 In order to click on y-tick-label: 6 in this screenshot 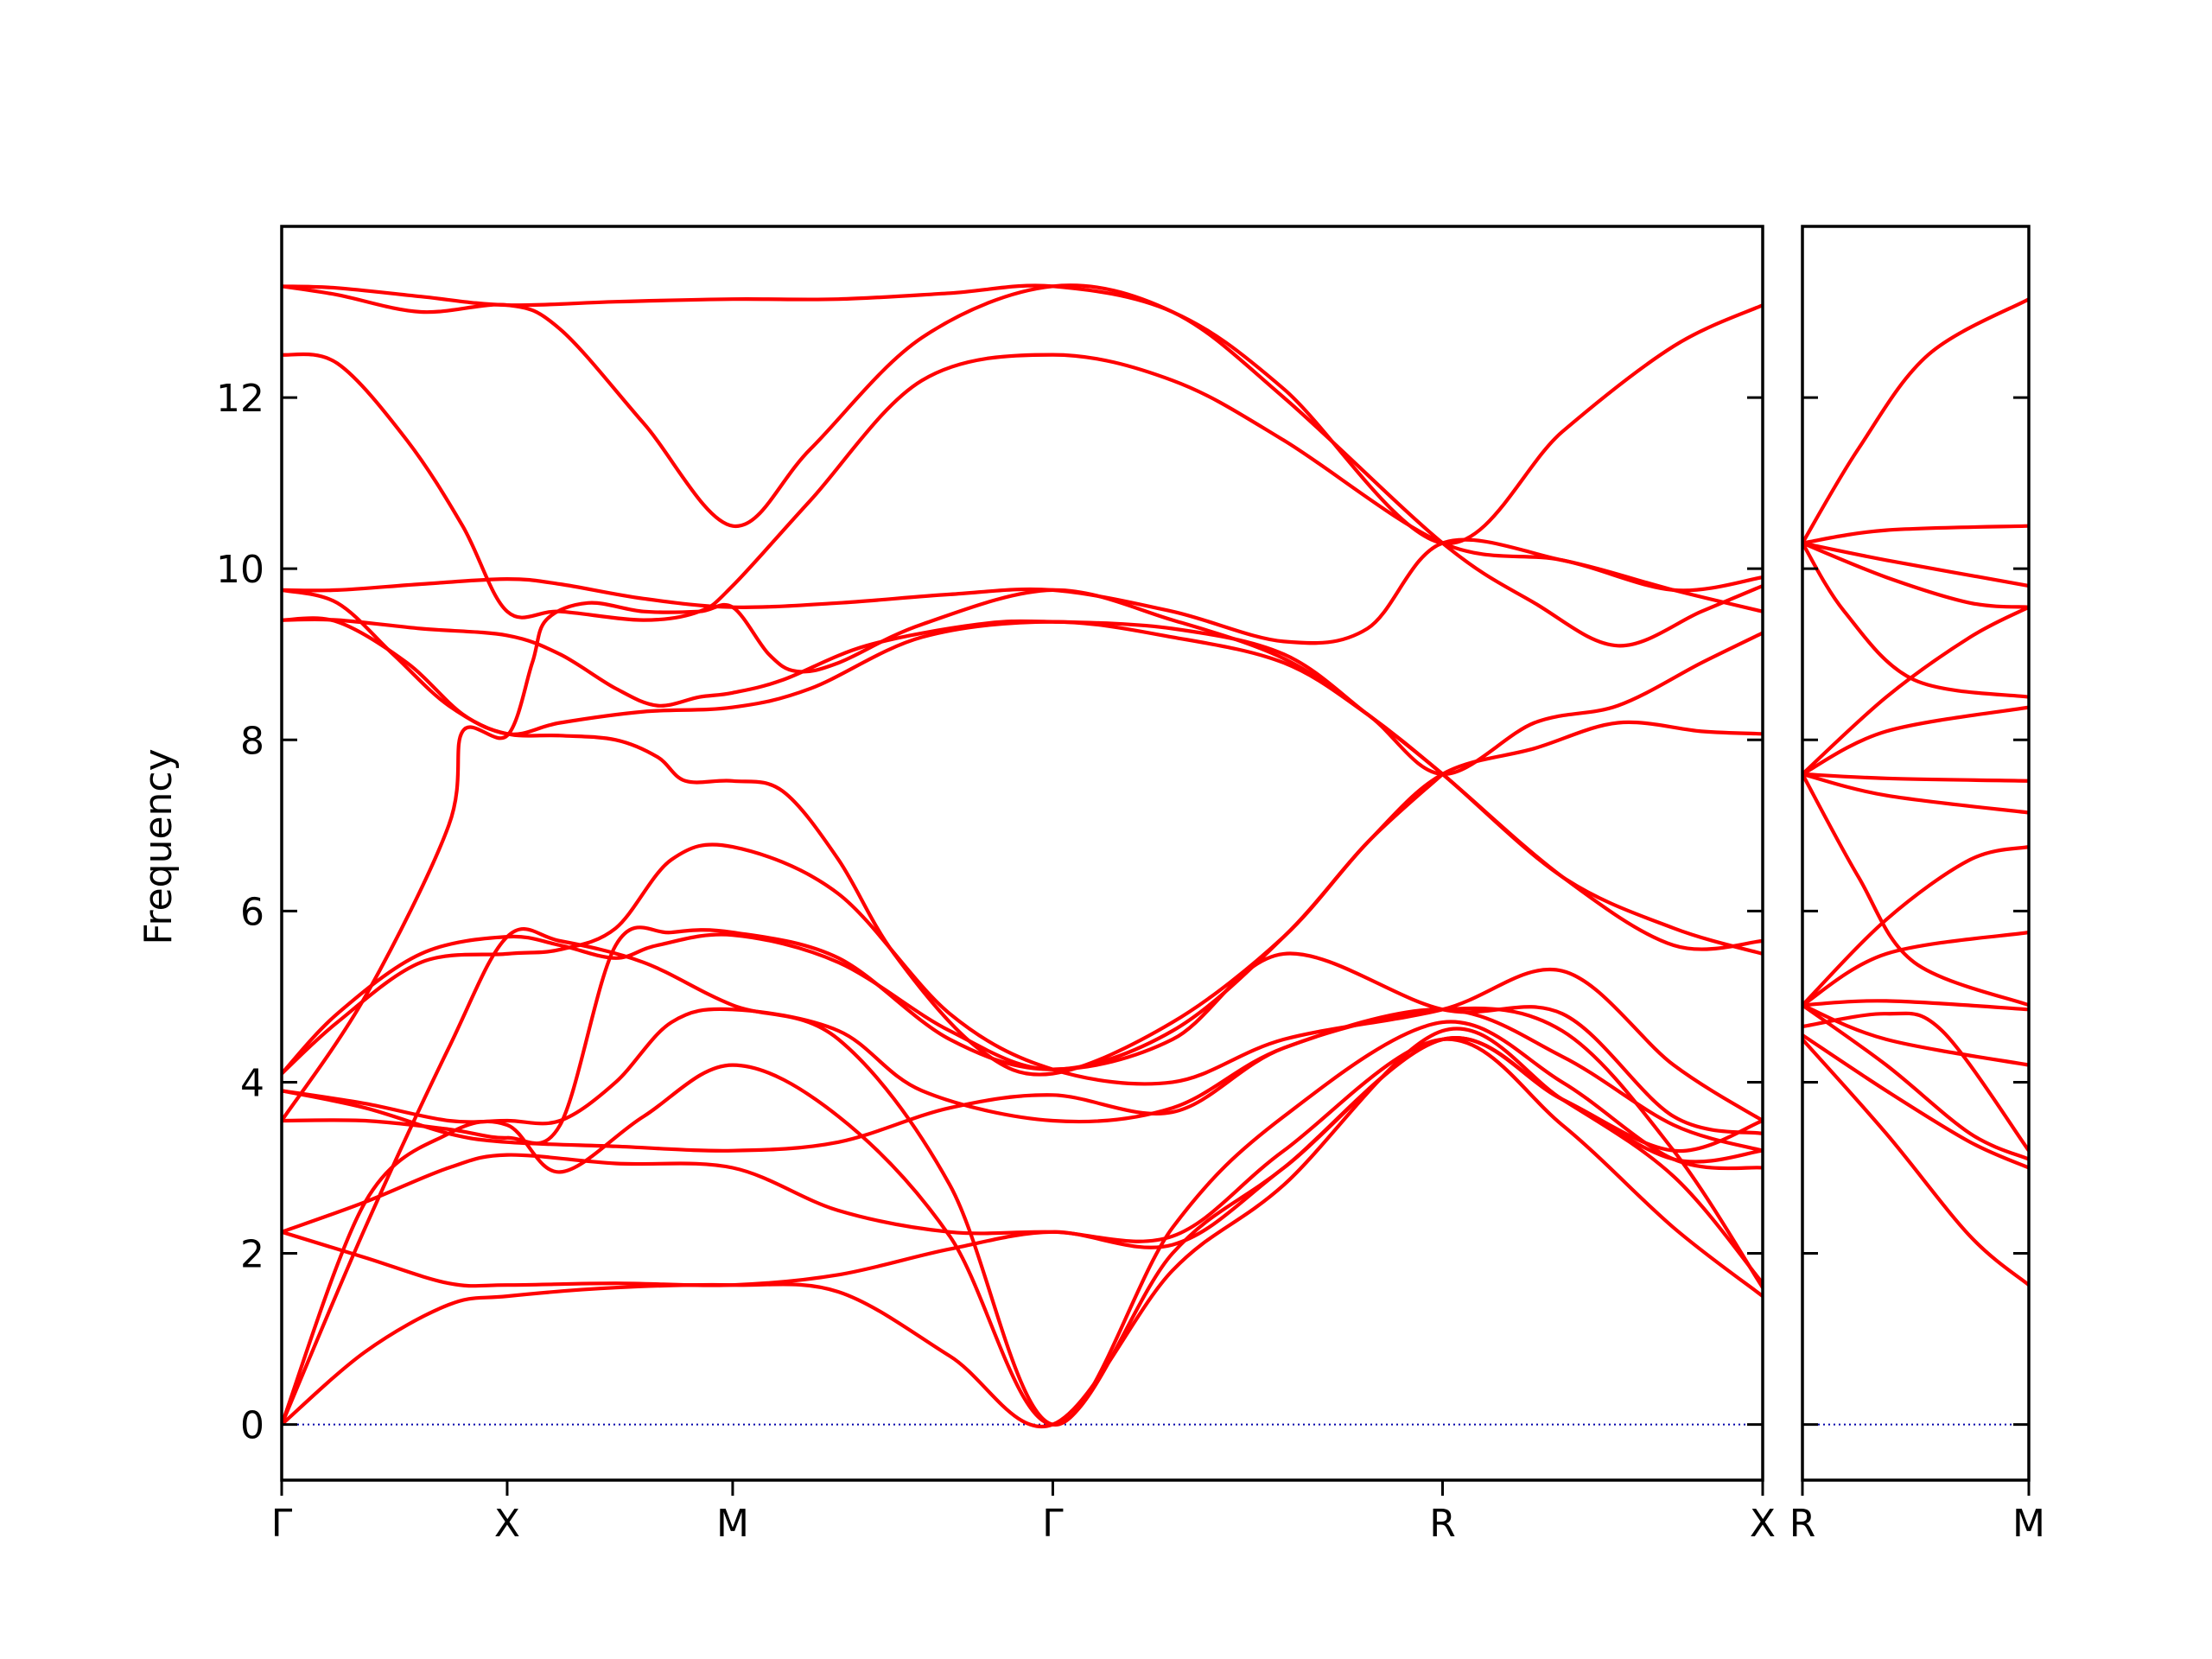, I will do `click(252, 912)`.